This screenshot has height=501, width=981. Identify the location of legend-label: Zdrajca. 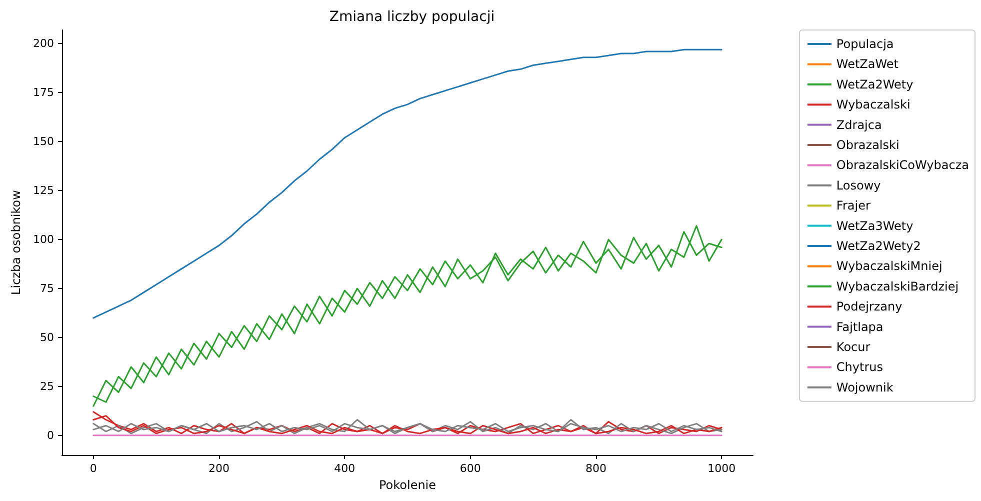
(859, 125).